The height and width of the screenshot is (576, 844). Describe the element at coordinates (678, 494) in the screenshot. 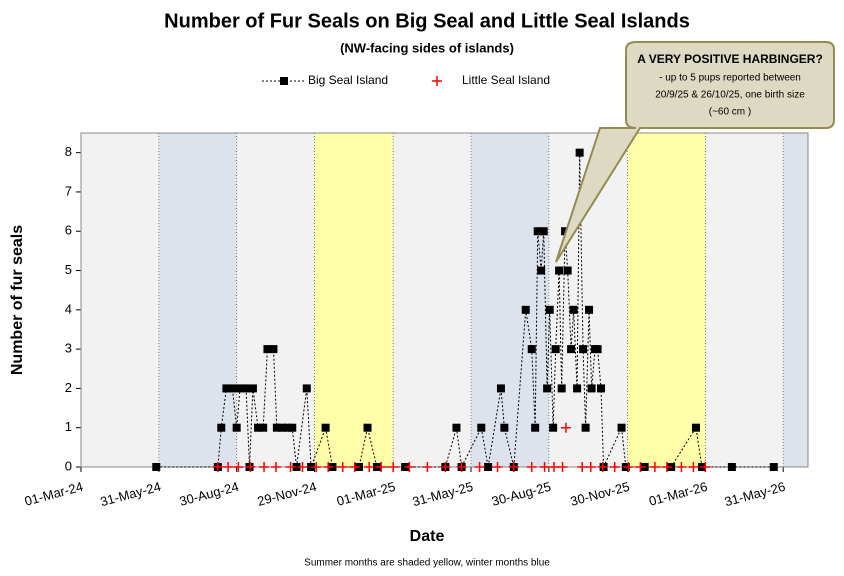

I see `x-tick-label: 01-Mar-26` at that location.